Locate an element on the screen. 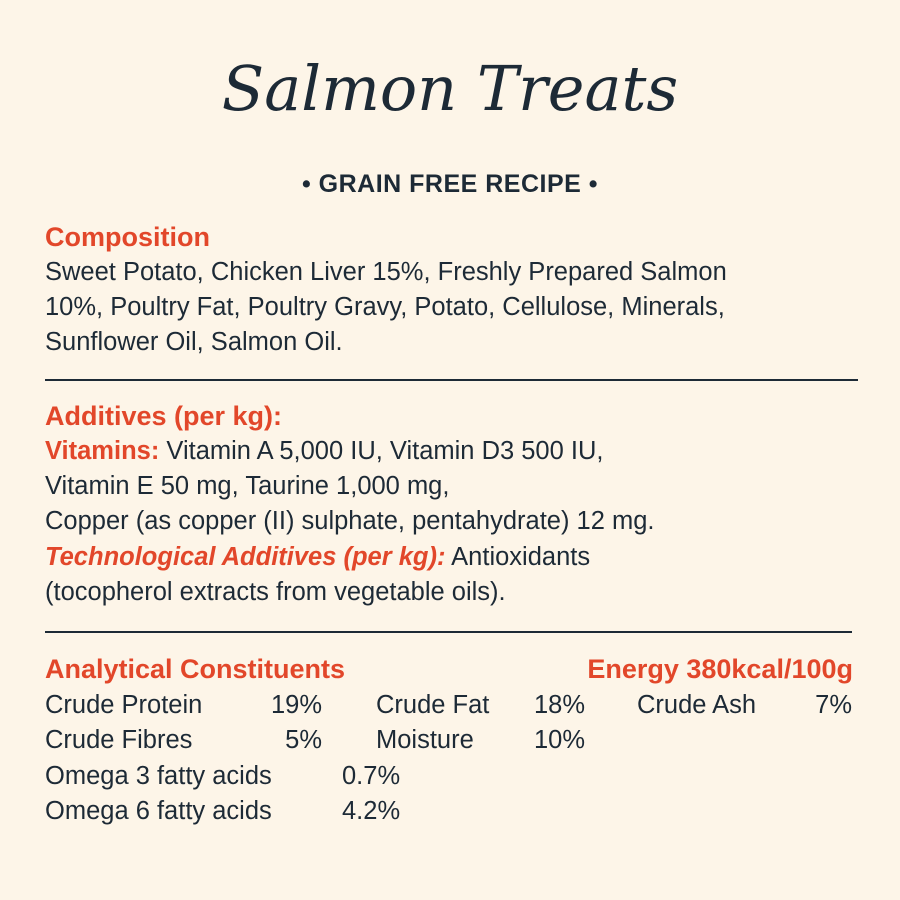 The image size is (900, 900). analytical-heading: Analytical Constituents is located at coordinates (195, 669).